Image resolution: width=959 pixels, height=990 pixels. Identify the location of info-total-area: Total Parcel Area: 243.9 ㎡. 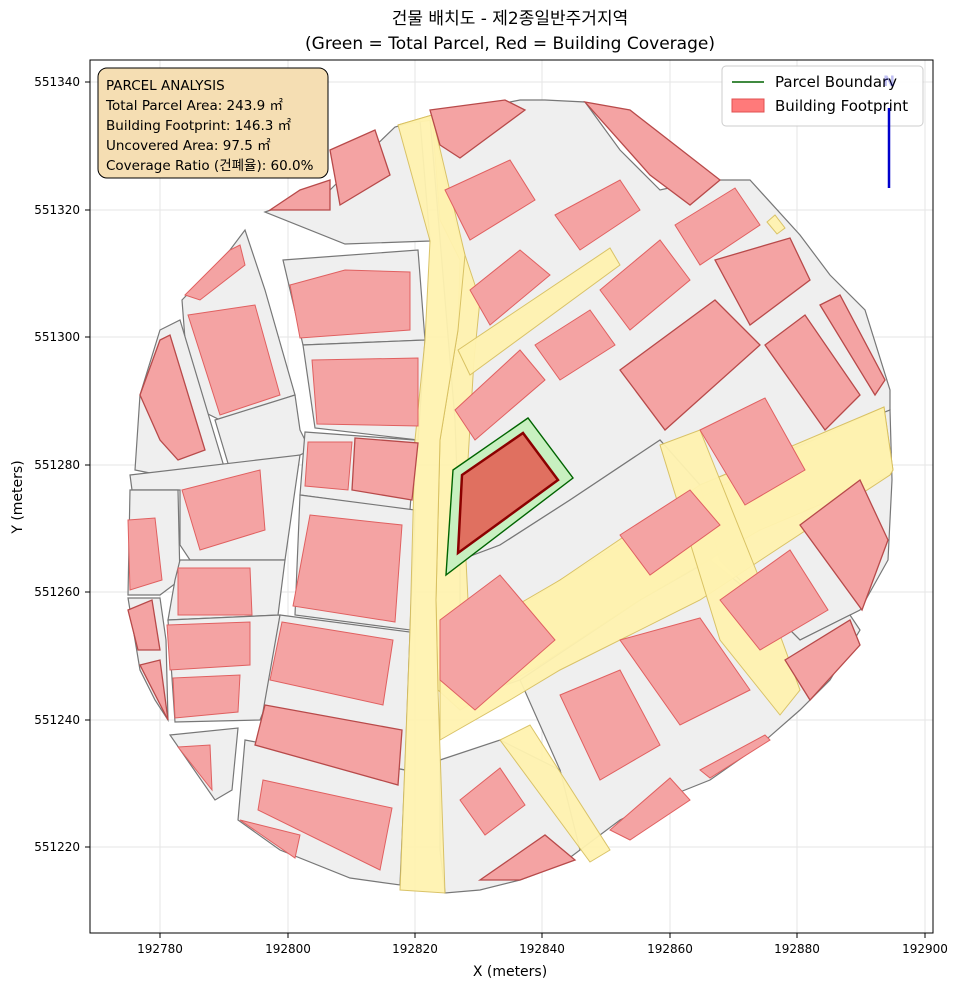
(194, 106).